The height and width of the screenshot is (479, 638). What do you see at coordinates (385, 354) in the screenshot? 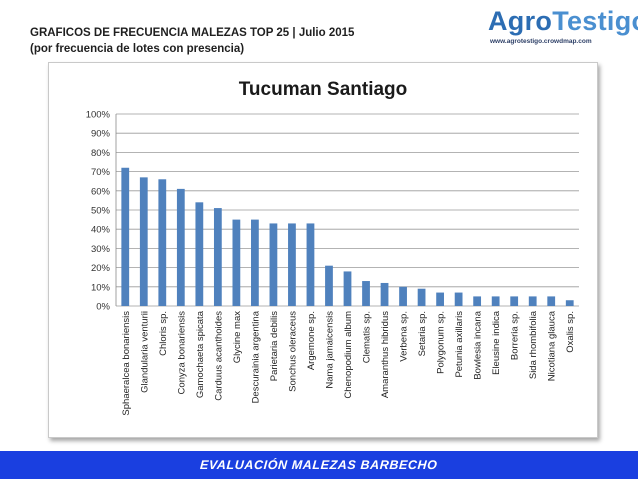
I see `x-tick-label: Amaranthus hibridus` at bounding box center [385, 354].